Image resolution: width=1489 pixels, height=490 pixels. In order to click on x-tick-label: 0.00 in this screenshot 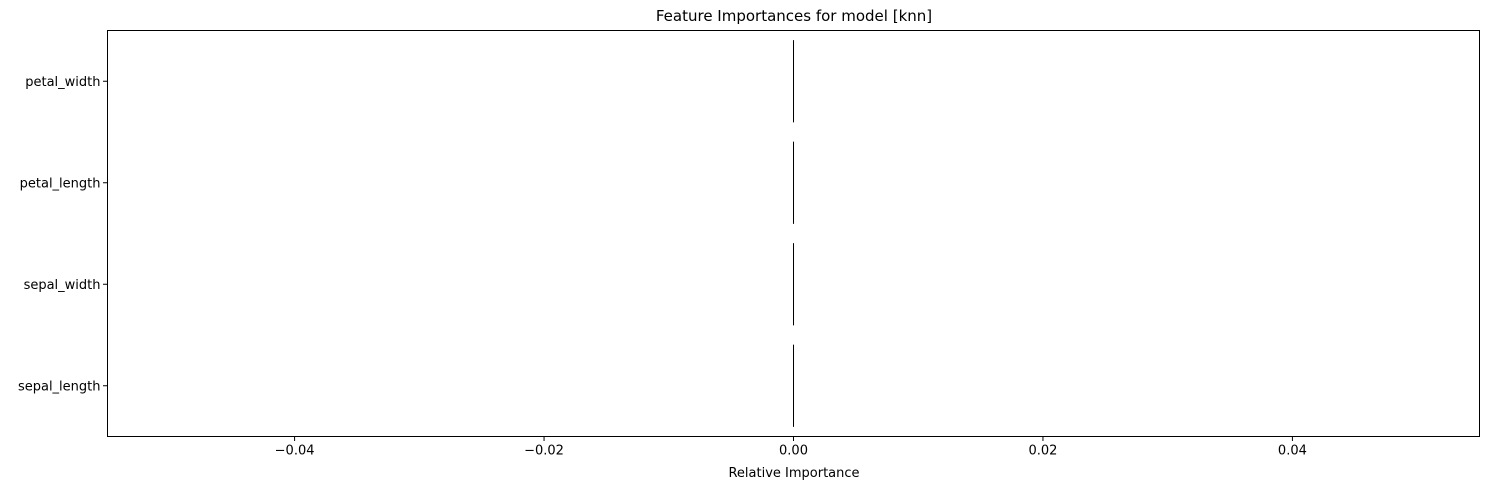, I will do `click(793, 451)`.